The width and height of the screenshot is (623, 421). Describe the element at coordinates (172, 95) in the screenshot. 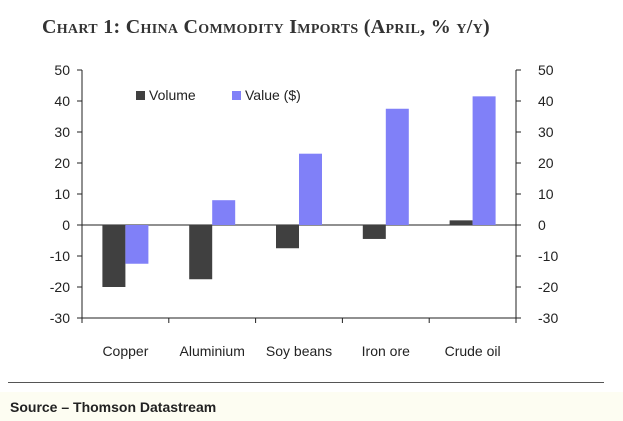

I see `legend-label: Volume` at that location.